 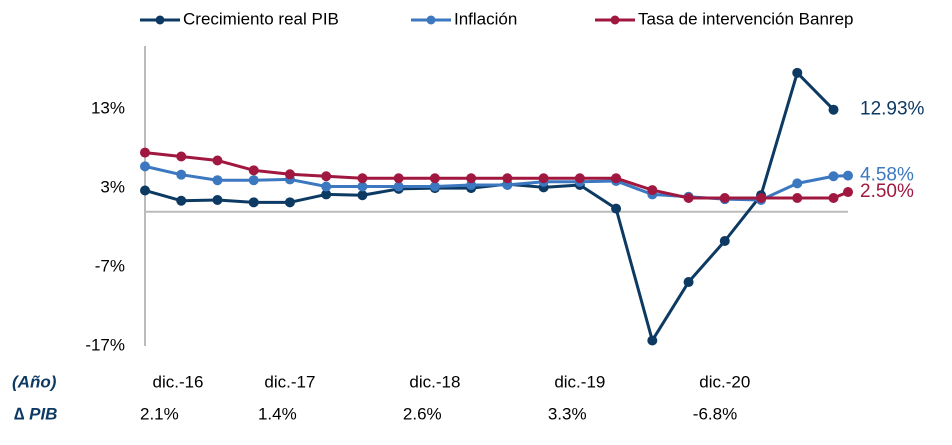 What do you see at coordinates (745, 18) in the screenshot?
I see `legend-label: Tasa de intervención Banrep` at bounding box center [745, 18].